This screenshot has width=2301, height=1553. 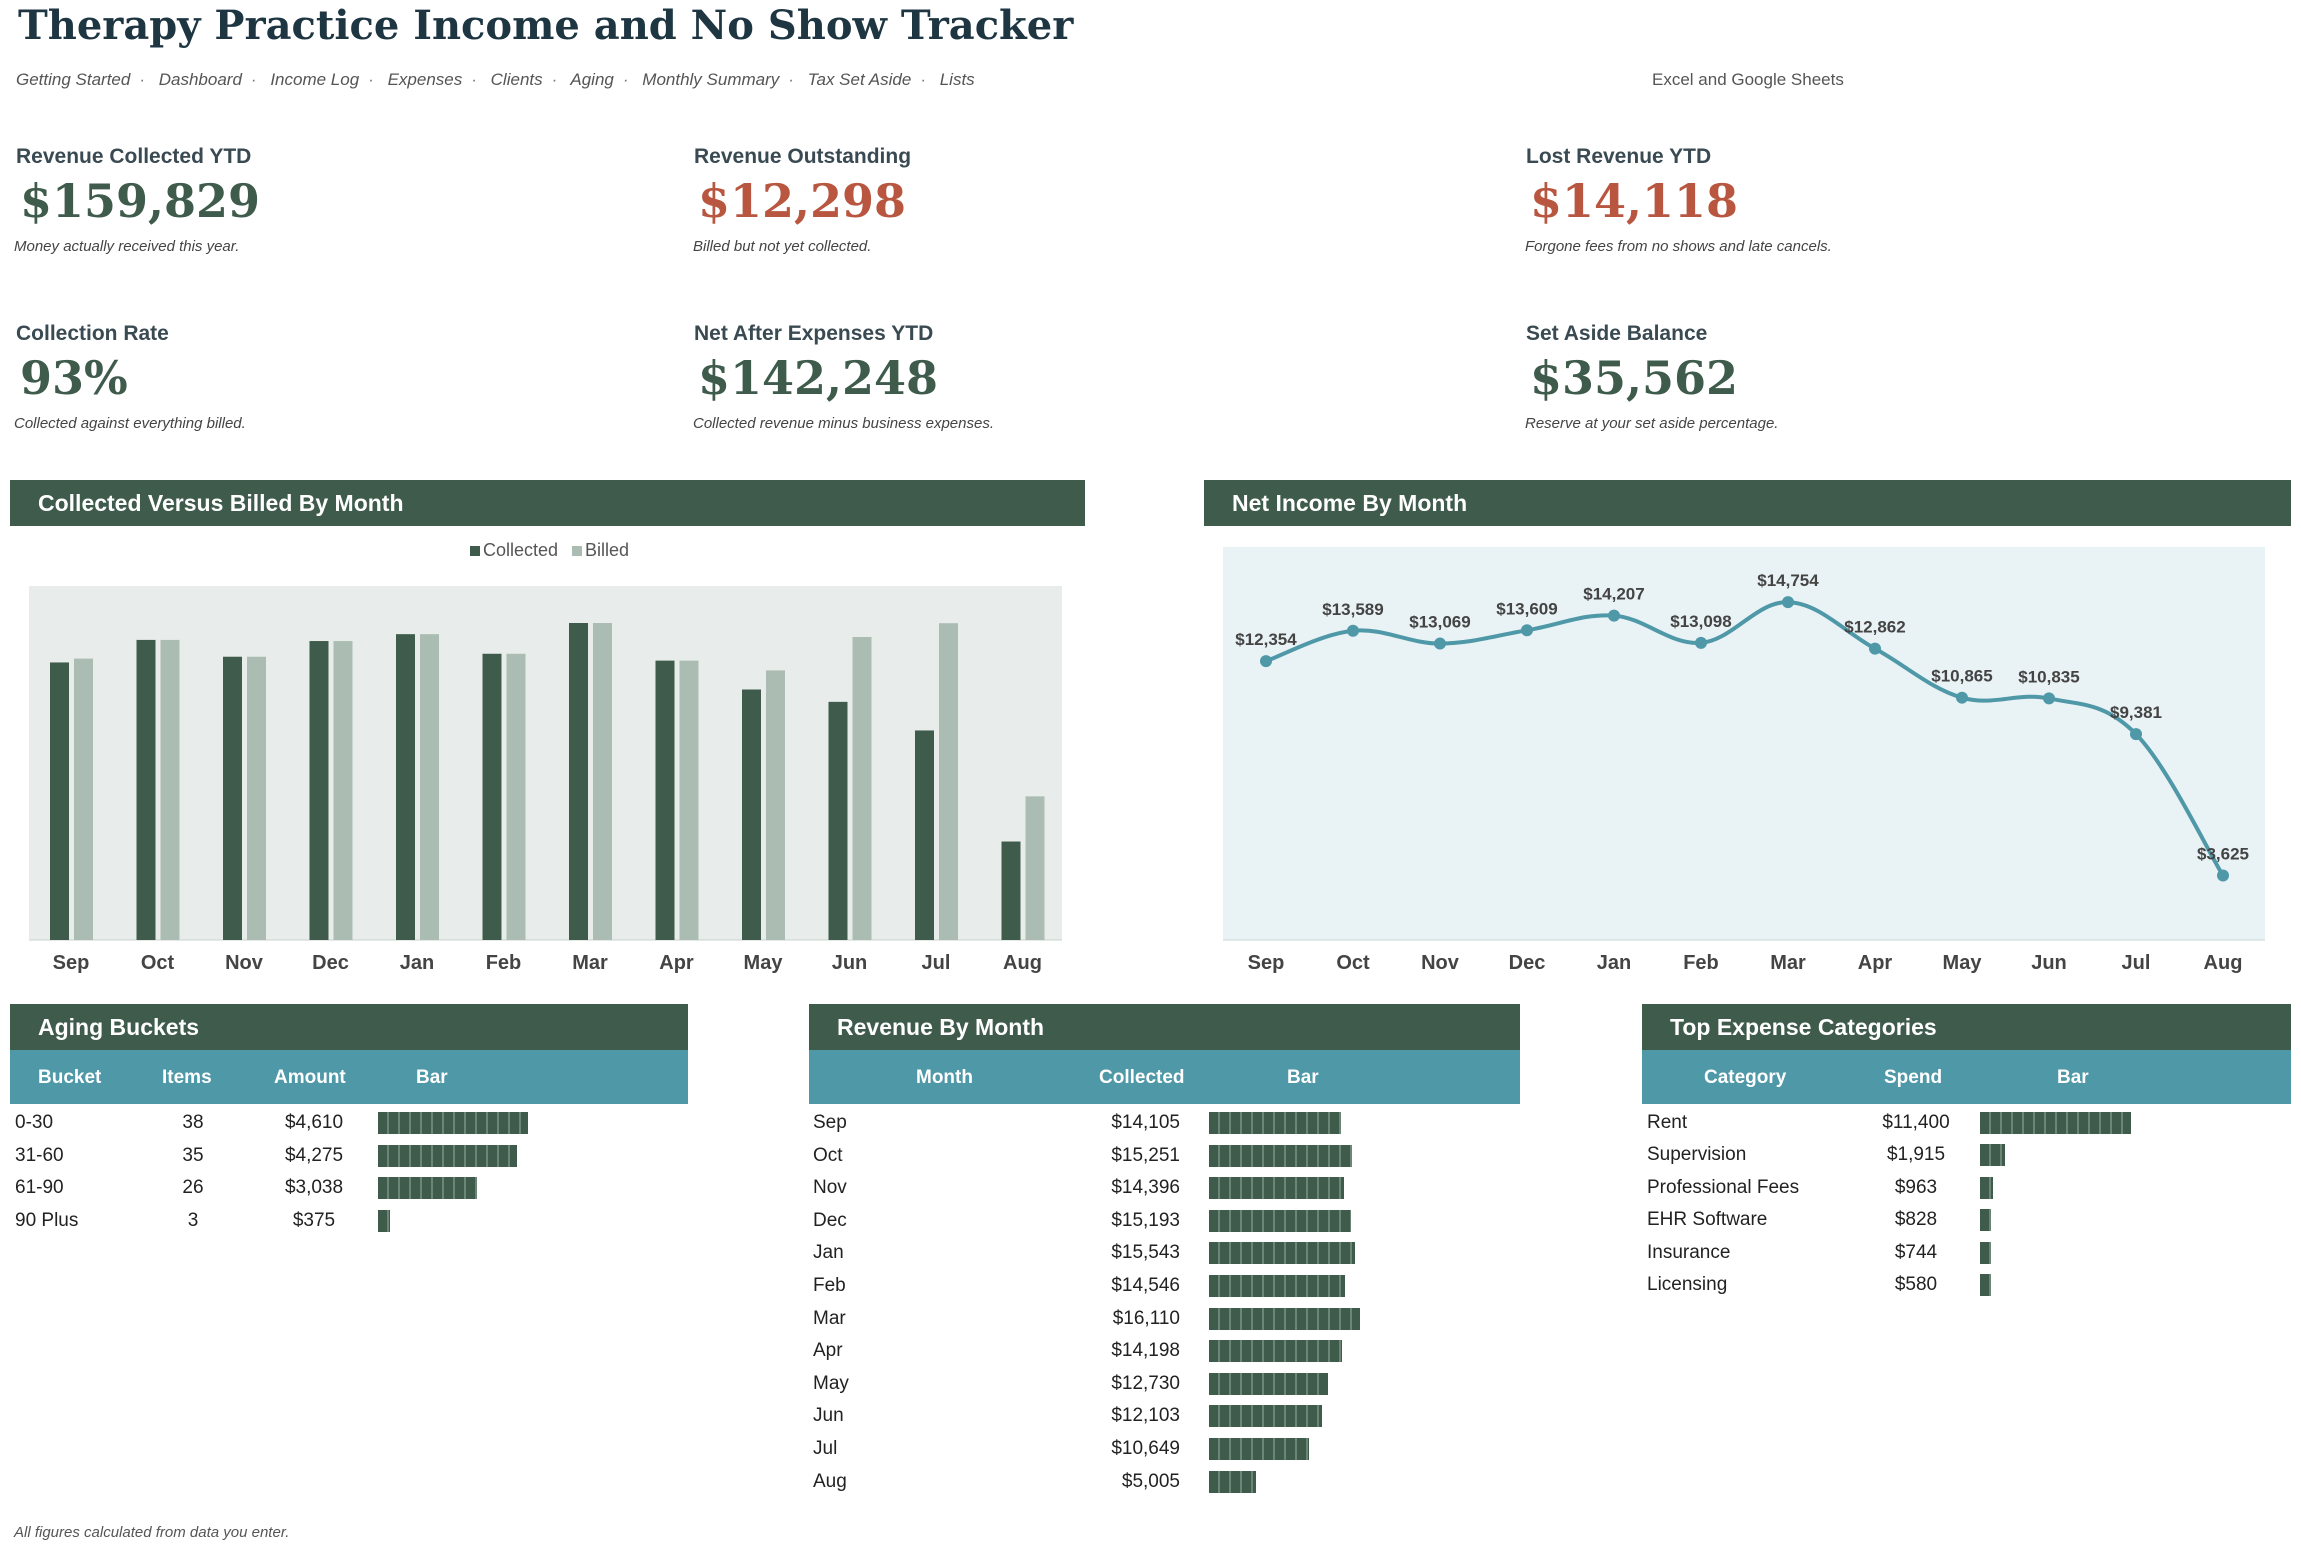 What do you see at coordinates (34, 1122) in the screenshot?
I see `aging-bucket: 0-30` at bounding box center [34, 1122].